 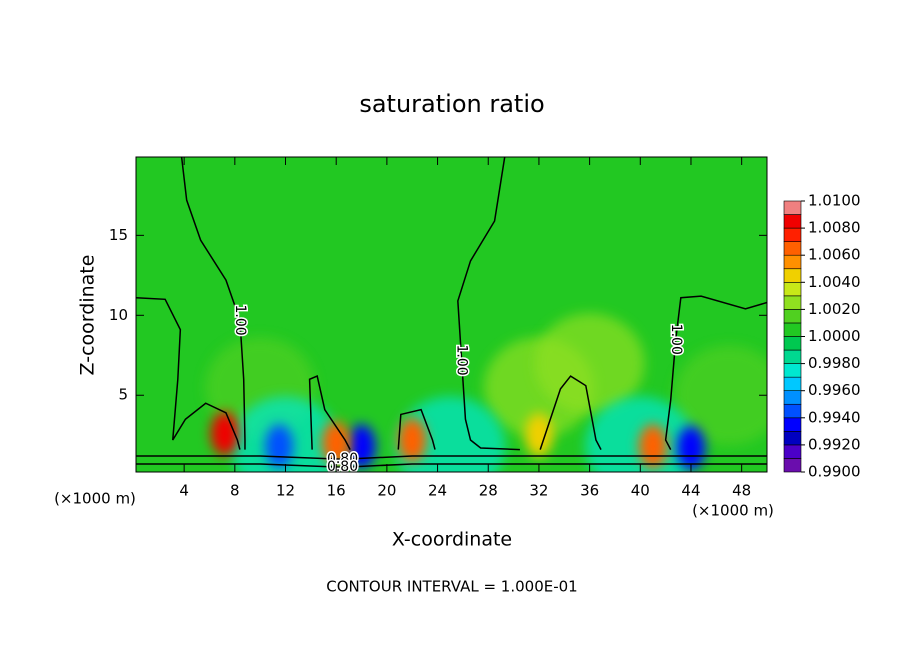 I want to click on x-tick-label: 32, so click(x=538, y=491).